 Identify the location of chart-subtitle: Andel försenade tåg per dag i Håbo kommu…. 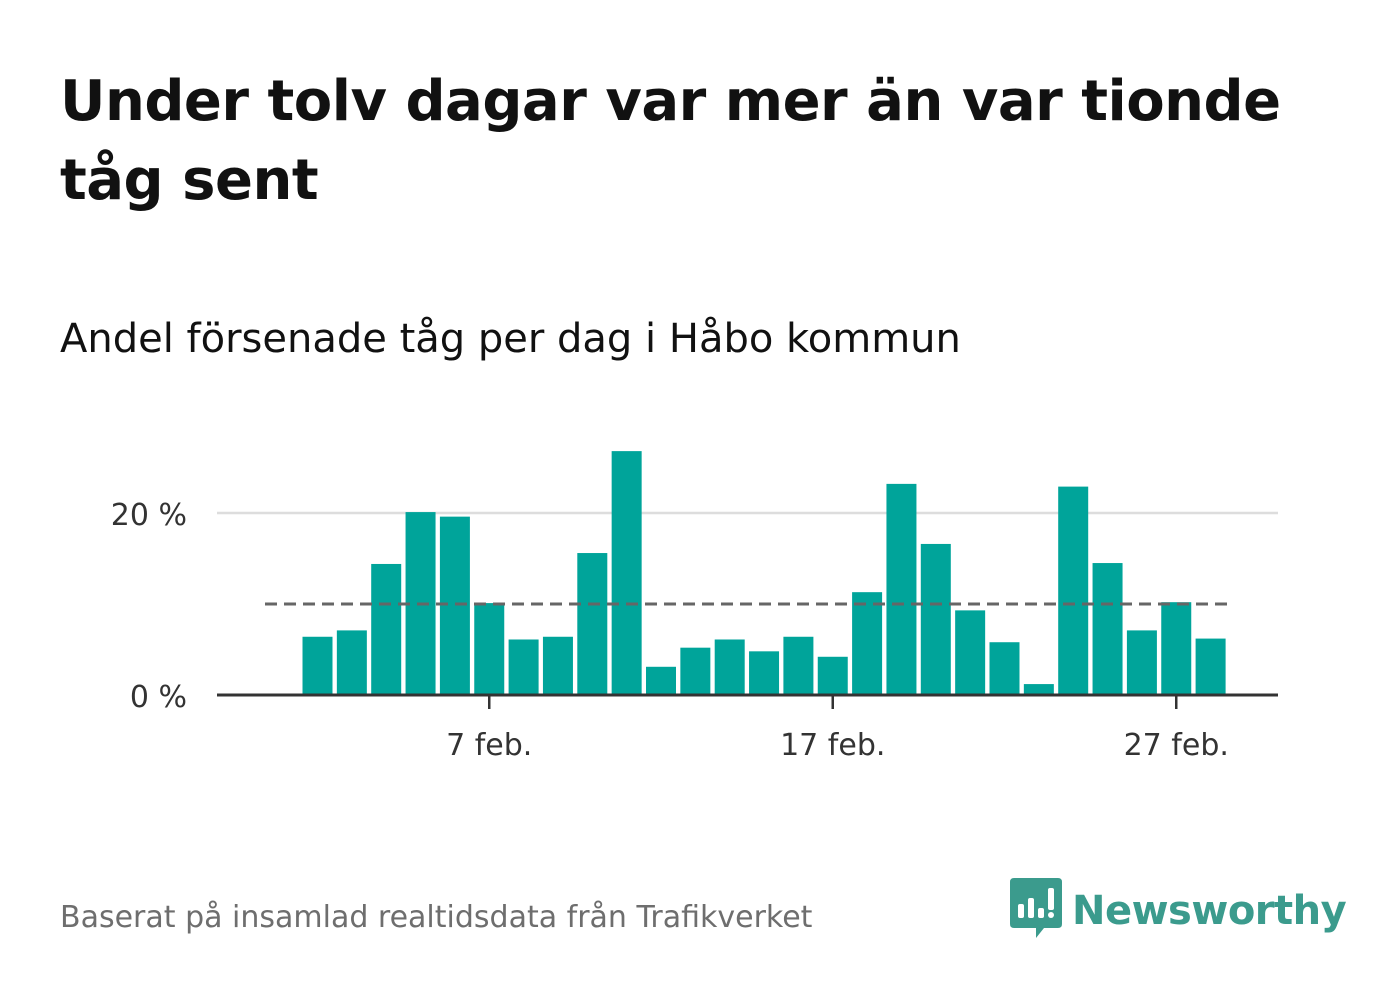
(510, 339).